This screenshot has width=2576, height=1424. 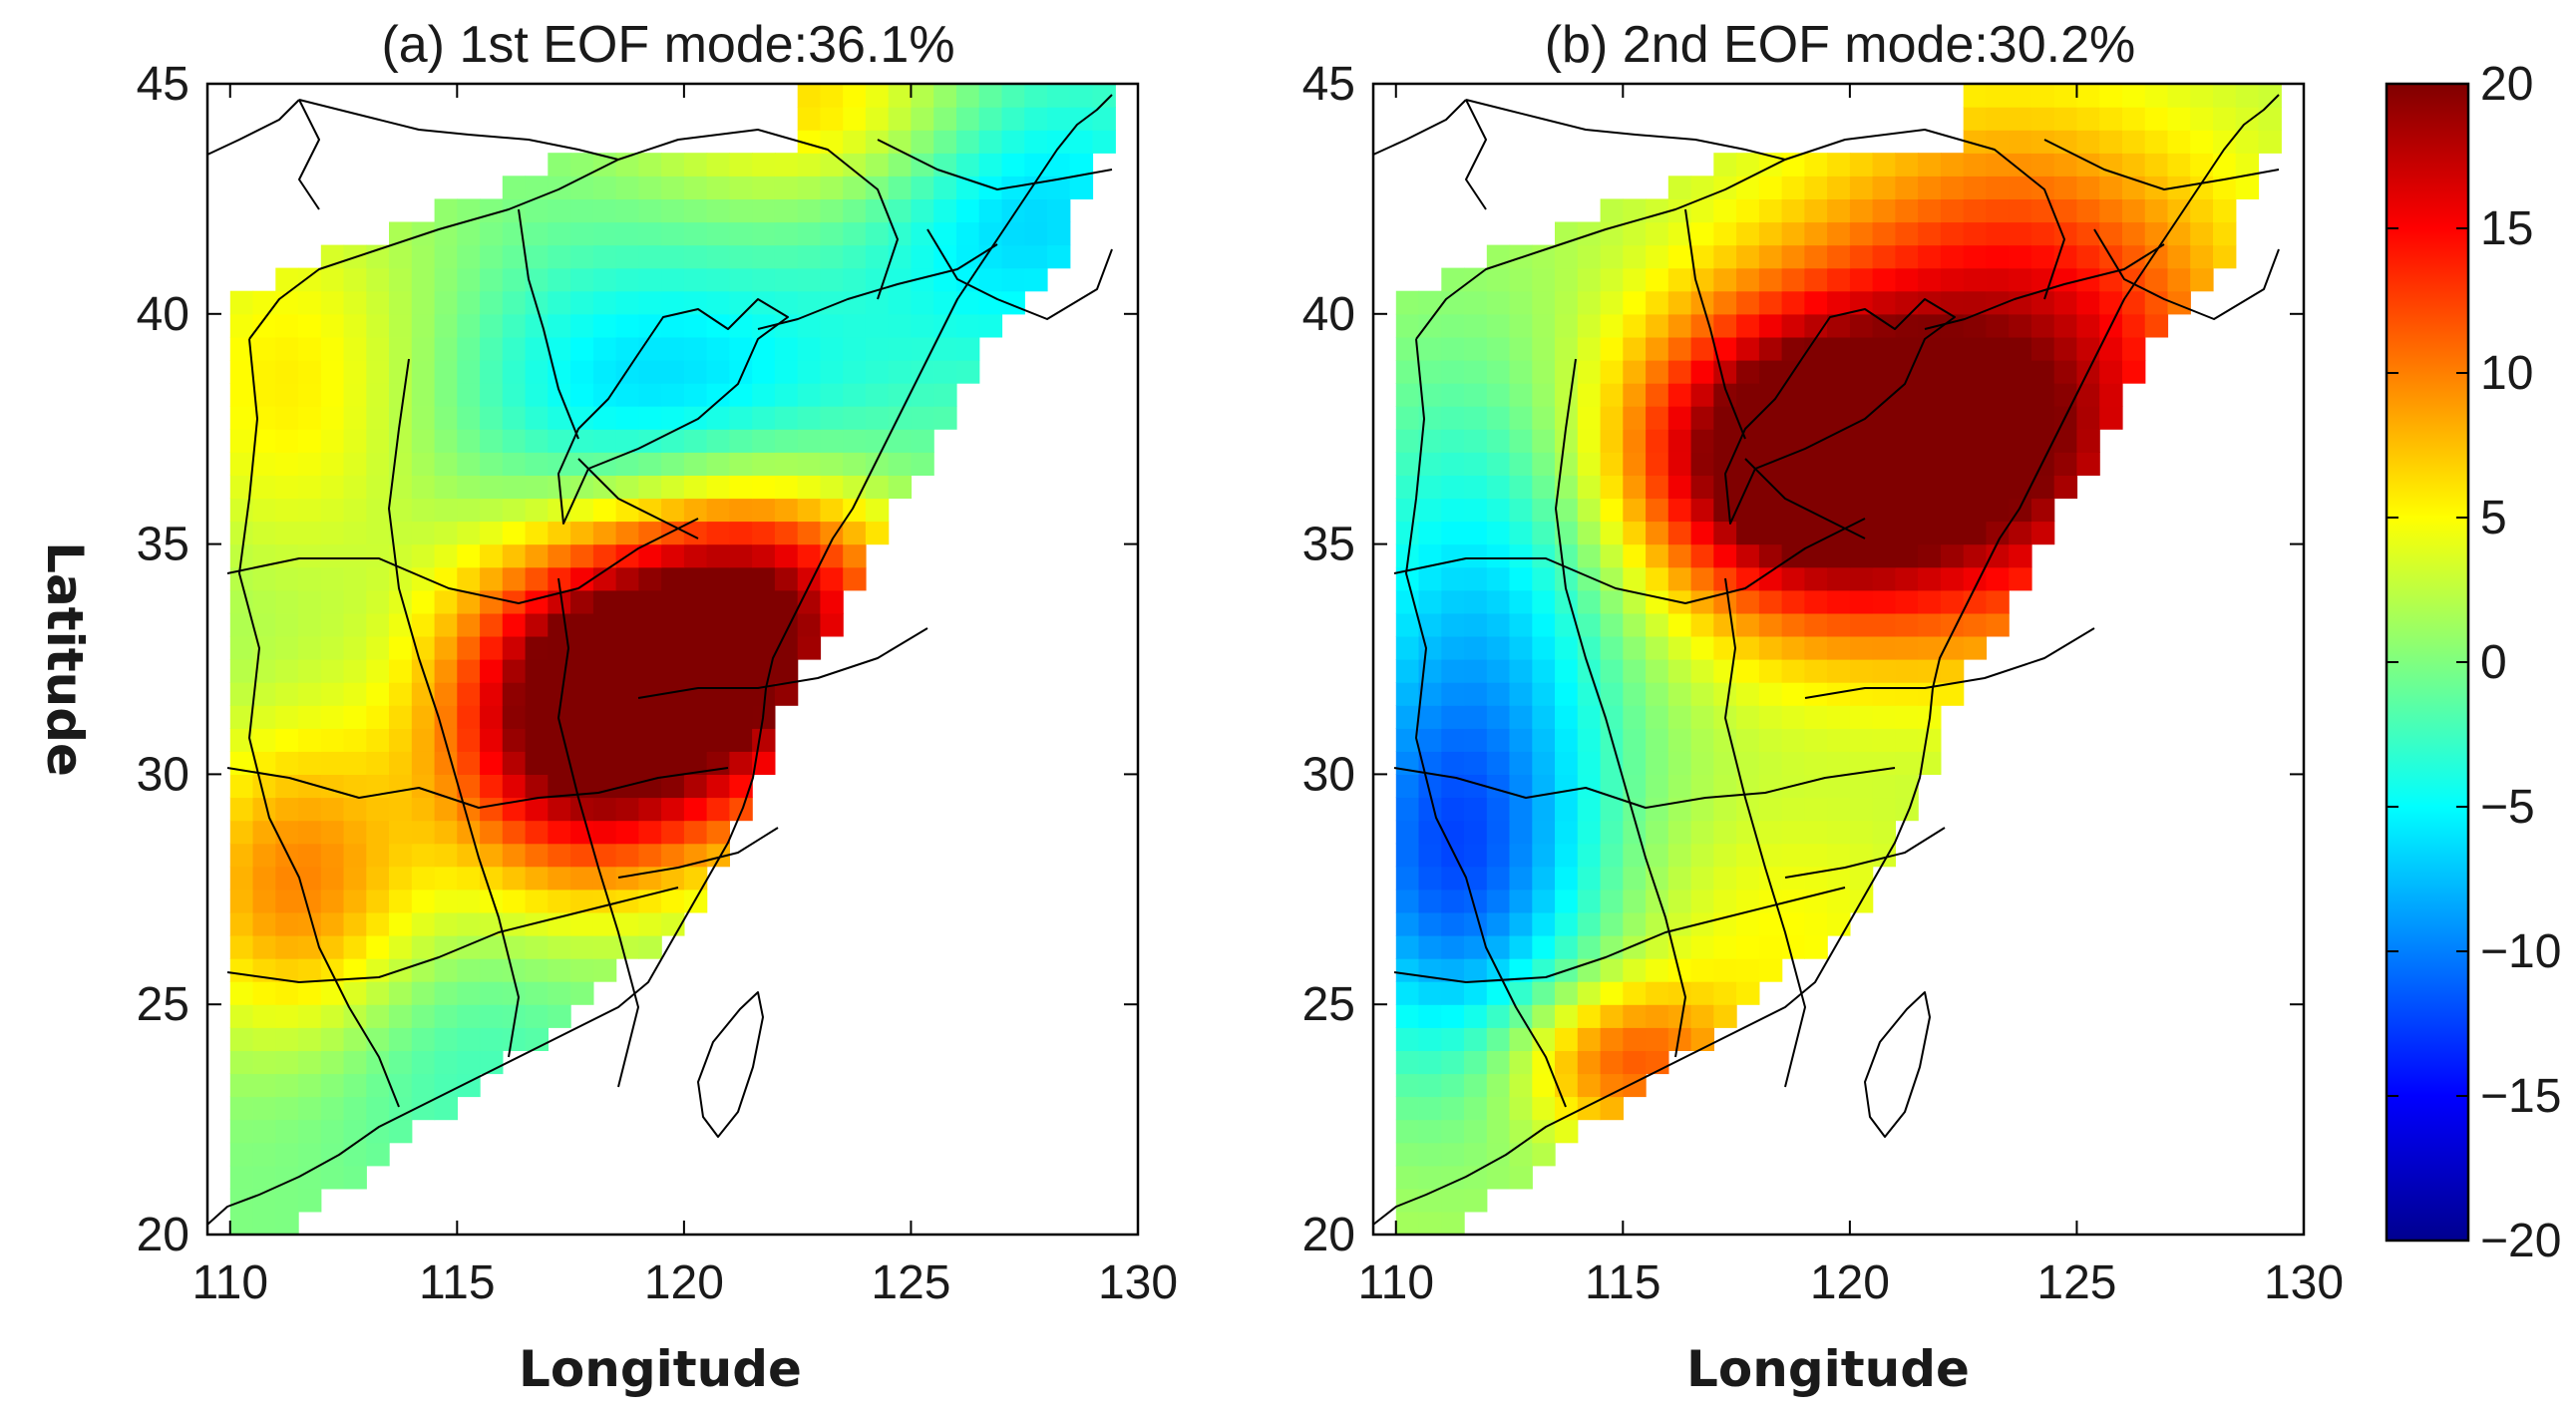 I want to click on province-border, so click(x=1644, y=788).